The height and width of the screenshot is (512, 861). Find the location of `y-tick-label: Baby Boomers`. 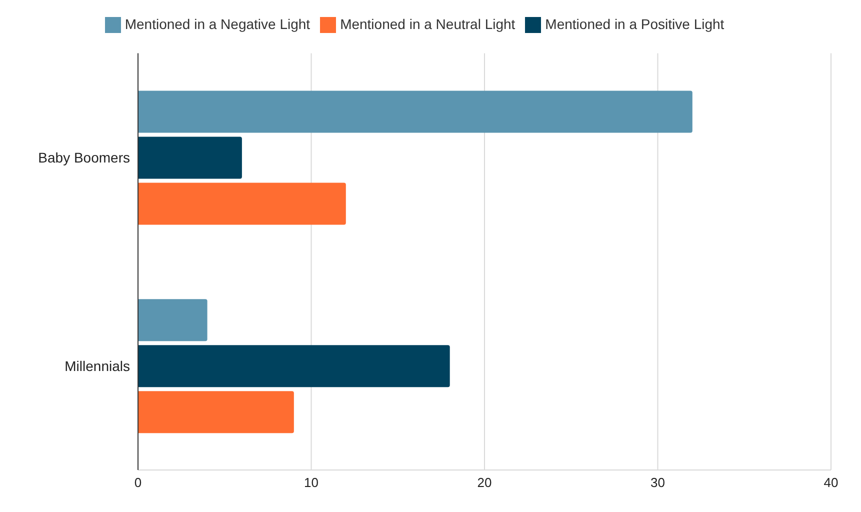

y-tick-label: Baby Boomers is located at coordinates (84, 157).